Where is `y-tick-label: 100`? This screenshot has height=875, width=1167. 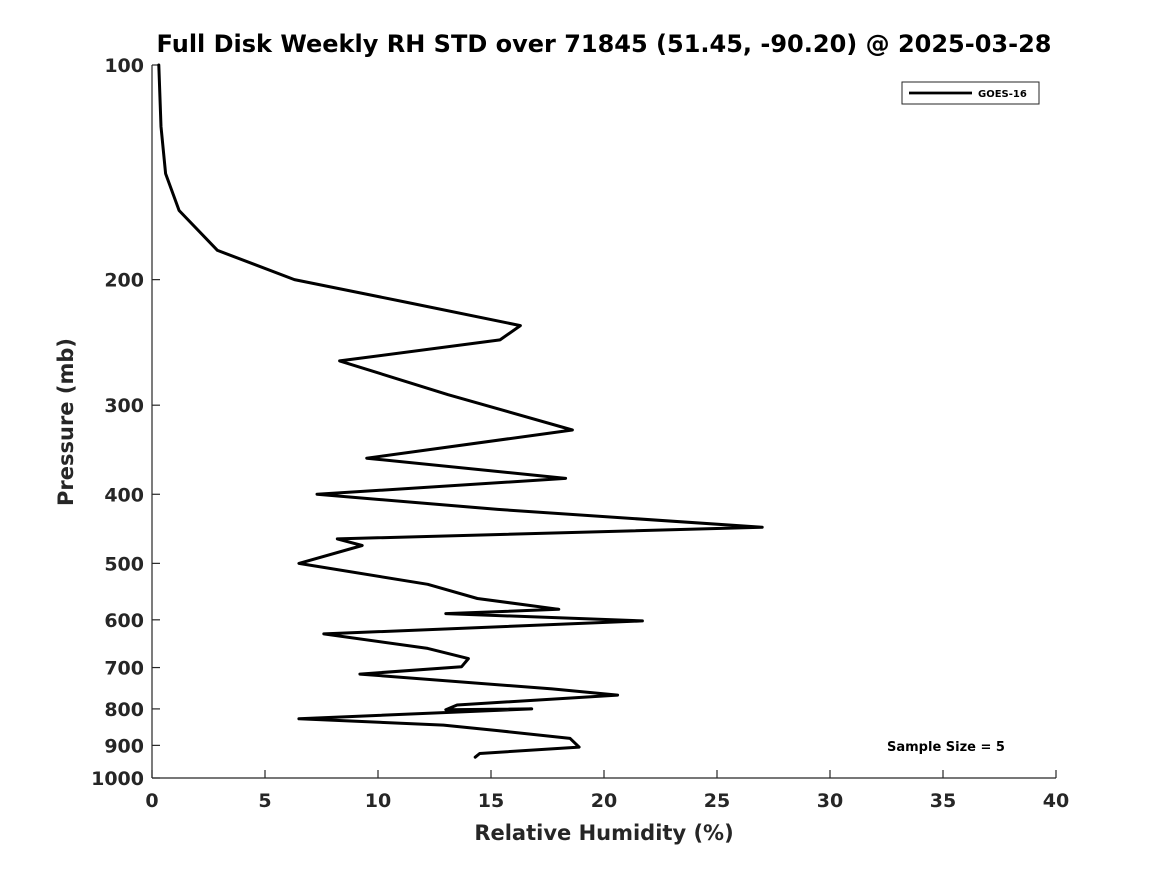 y-tick-label: 100 is located at coordinates (124, 66).